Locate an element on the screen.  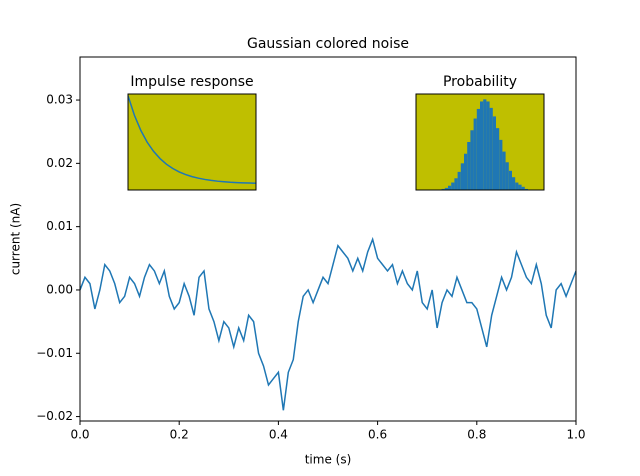
data-line is located at coordinates (192, 139).